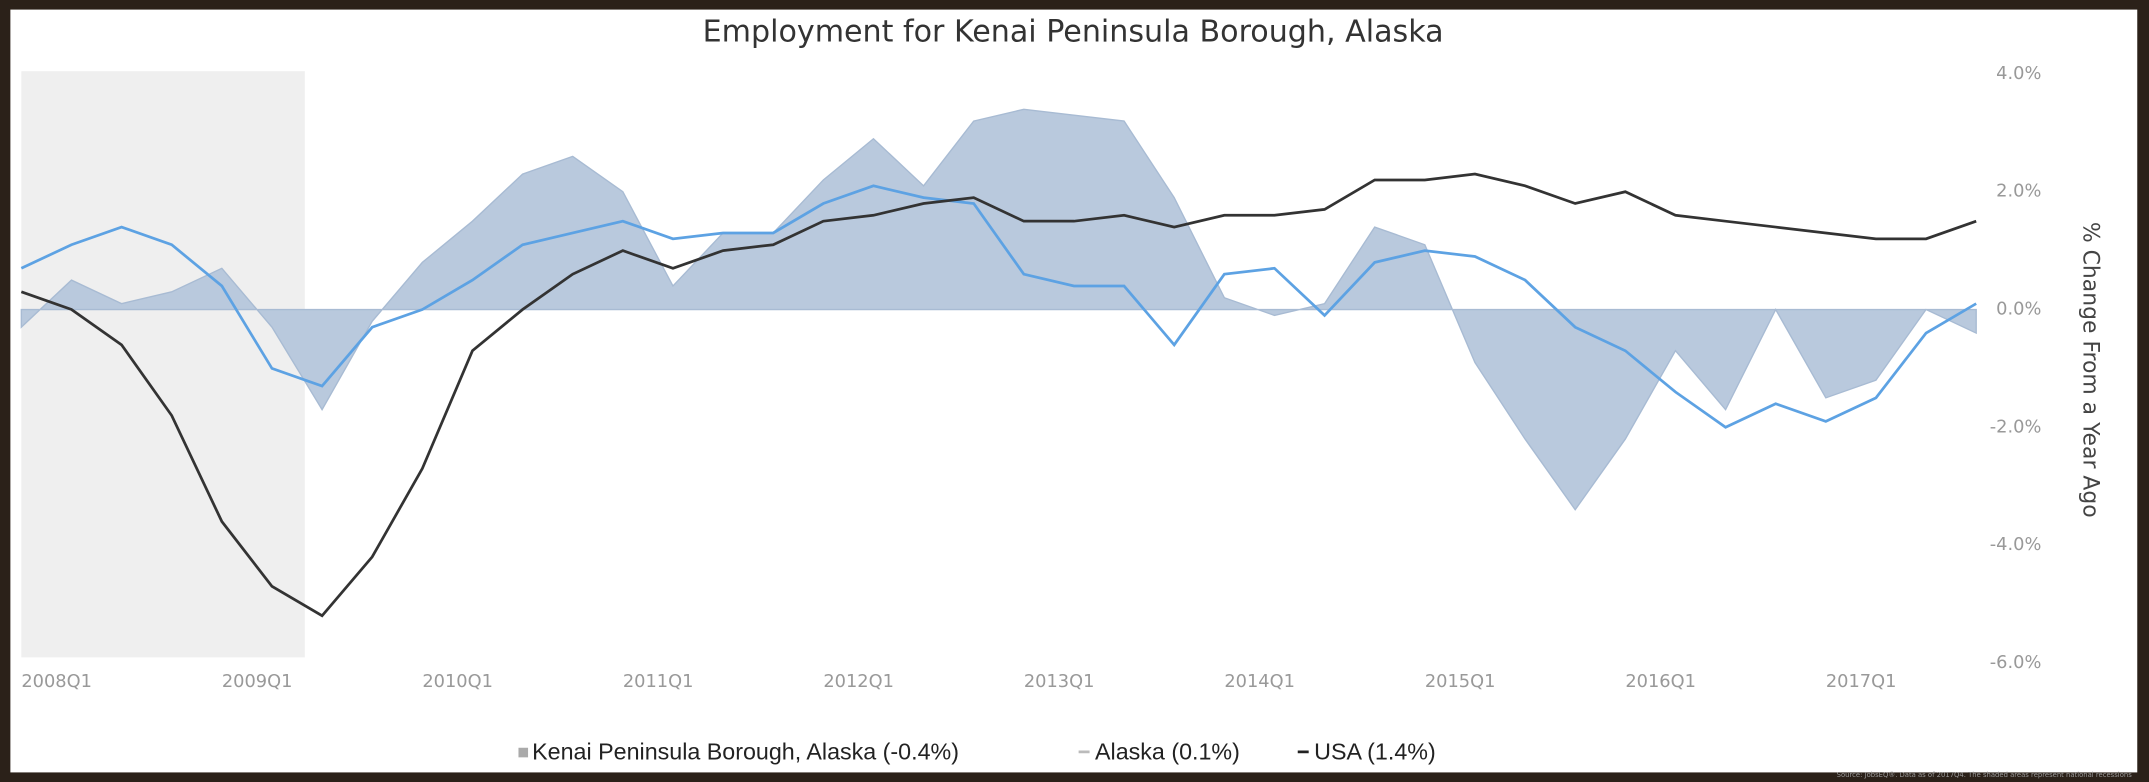  Describe the element at coordinates (457, 681) in the screenshot. I see `x-tick-label: 2010Q1` at that location.